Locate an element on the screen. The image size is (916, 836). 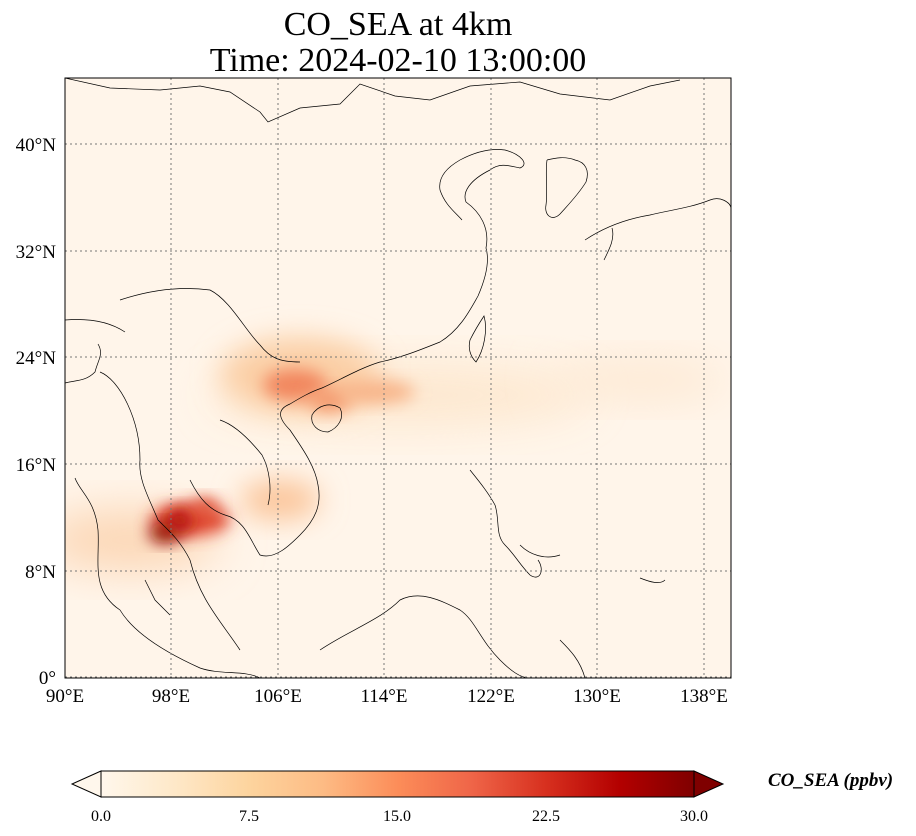
lon-tick-label: 90°E is located at coordinates (65, 696).